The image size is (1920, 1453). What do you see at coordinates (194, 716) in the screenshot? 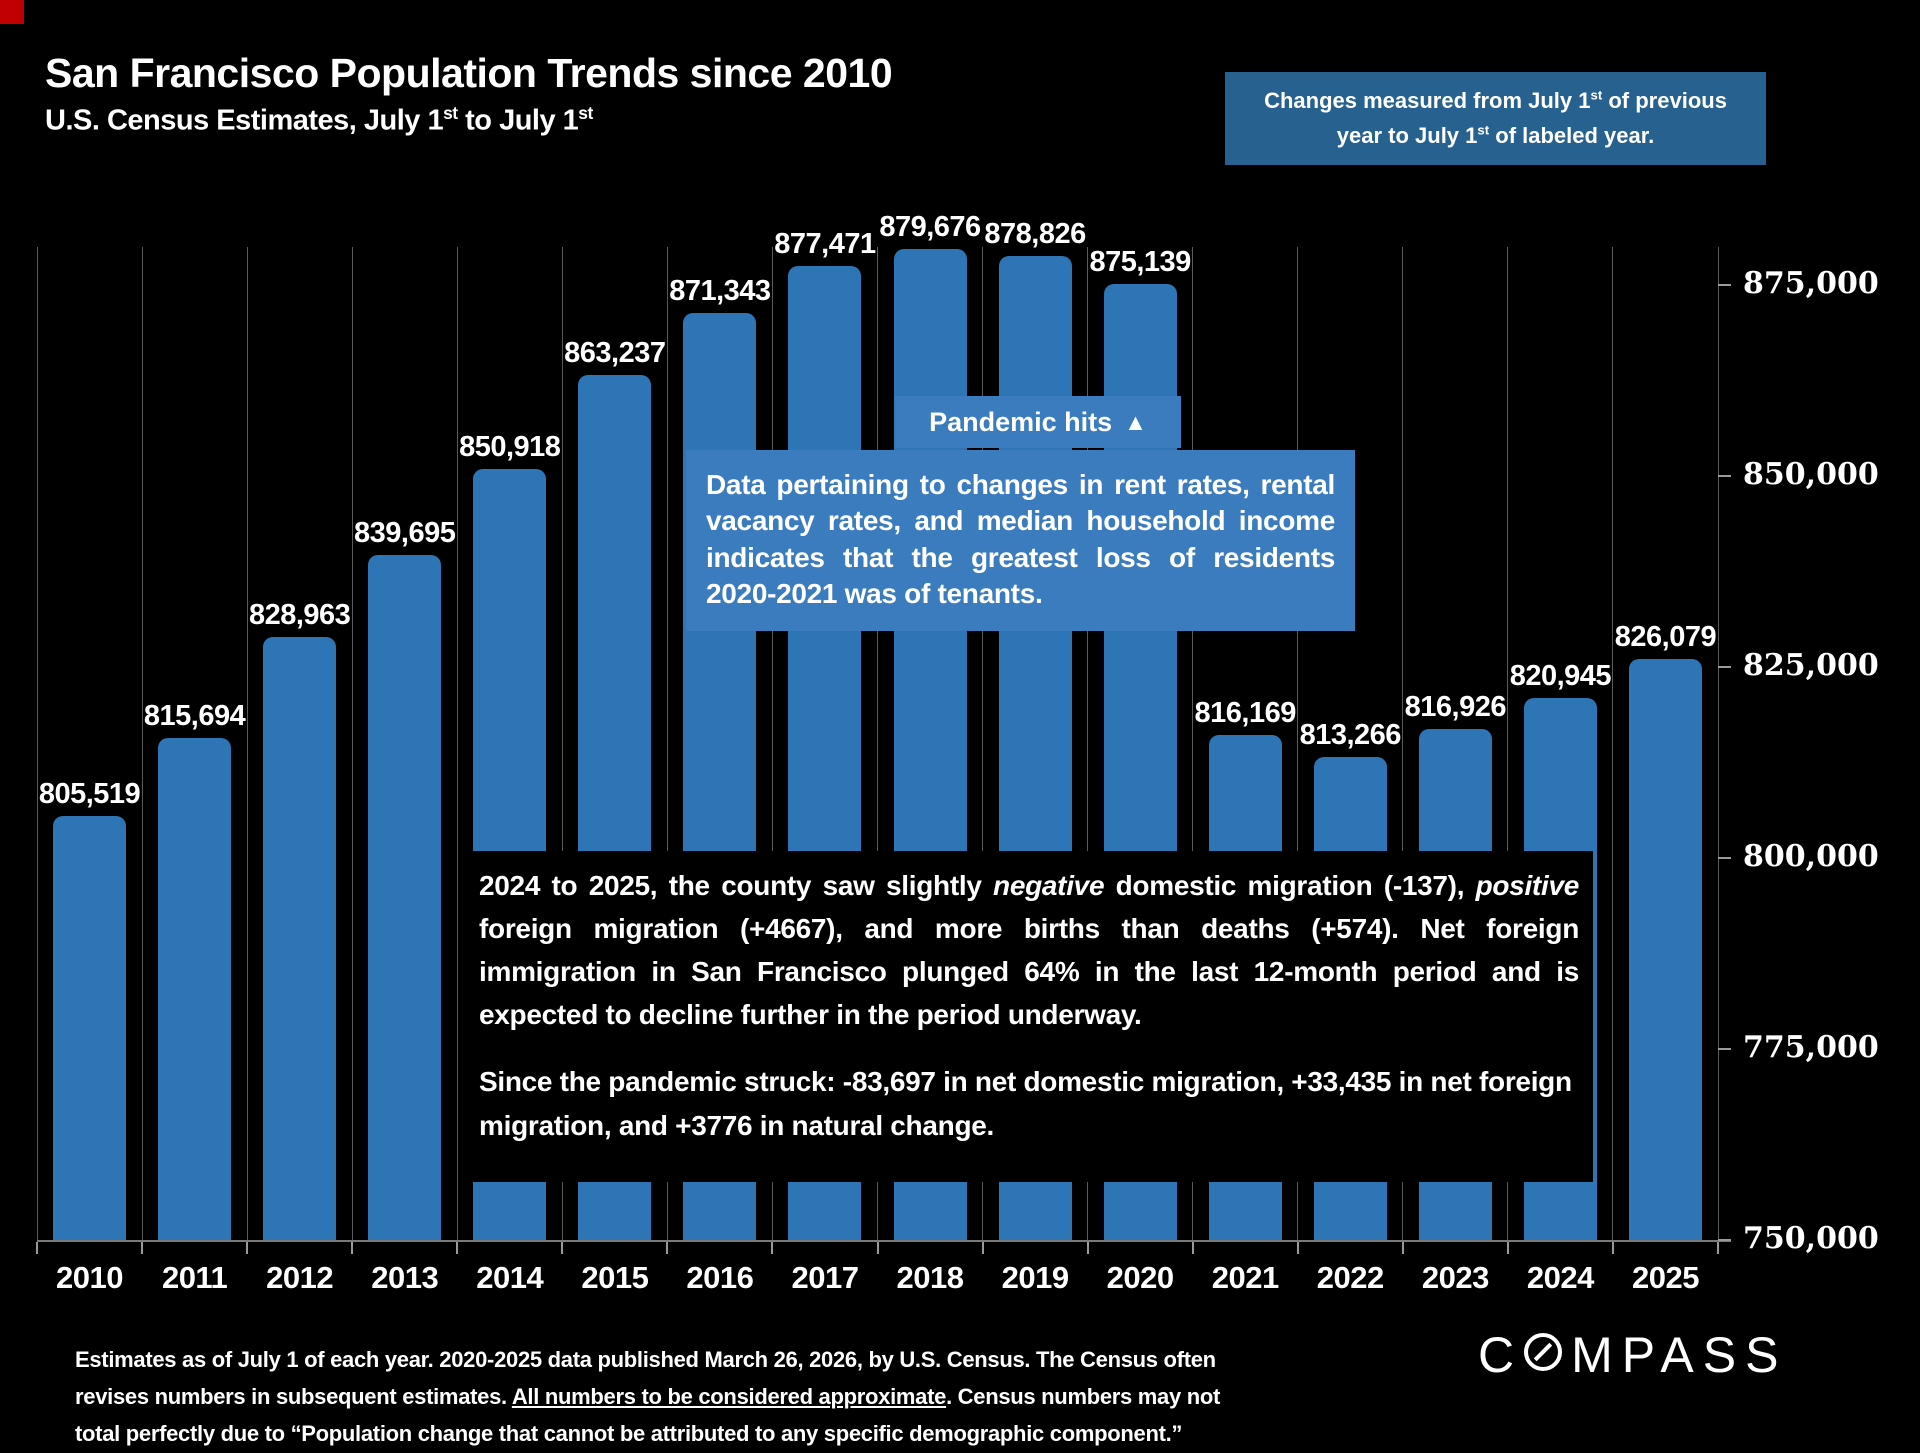
I see `bar-value-label-2011: 815,694` at bounding box center [194, 716].